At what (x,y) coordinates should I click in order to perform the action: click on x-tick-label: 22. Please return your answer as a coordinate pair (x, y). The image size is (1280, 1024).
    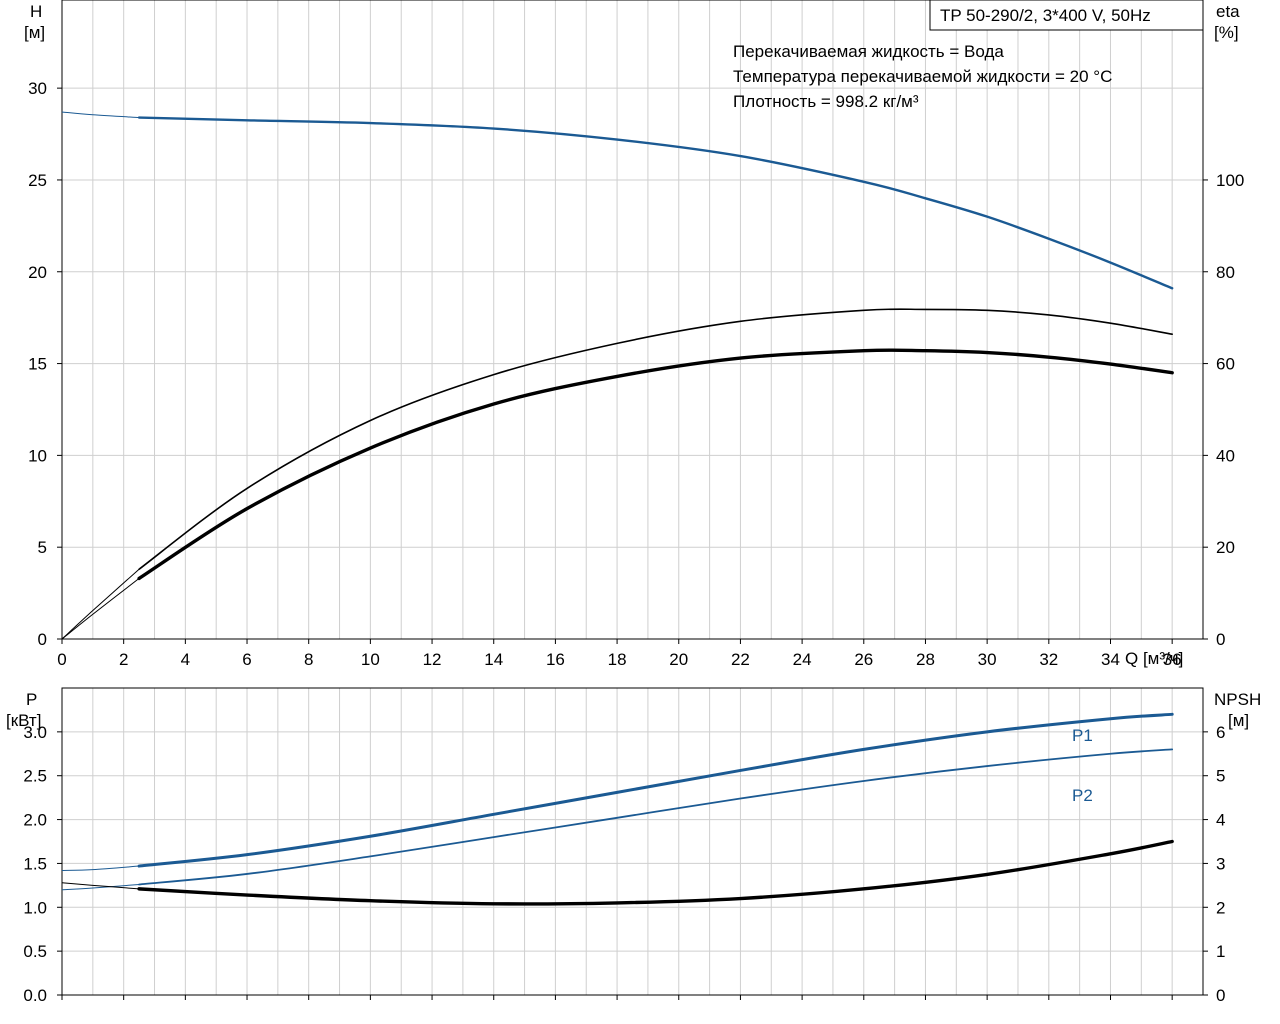
    Looking at the image, I should click on (740, 659).